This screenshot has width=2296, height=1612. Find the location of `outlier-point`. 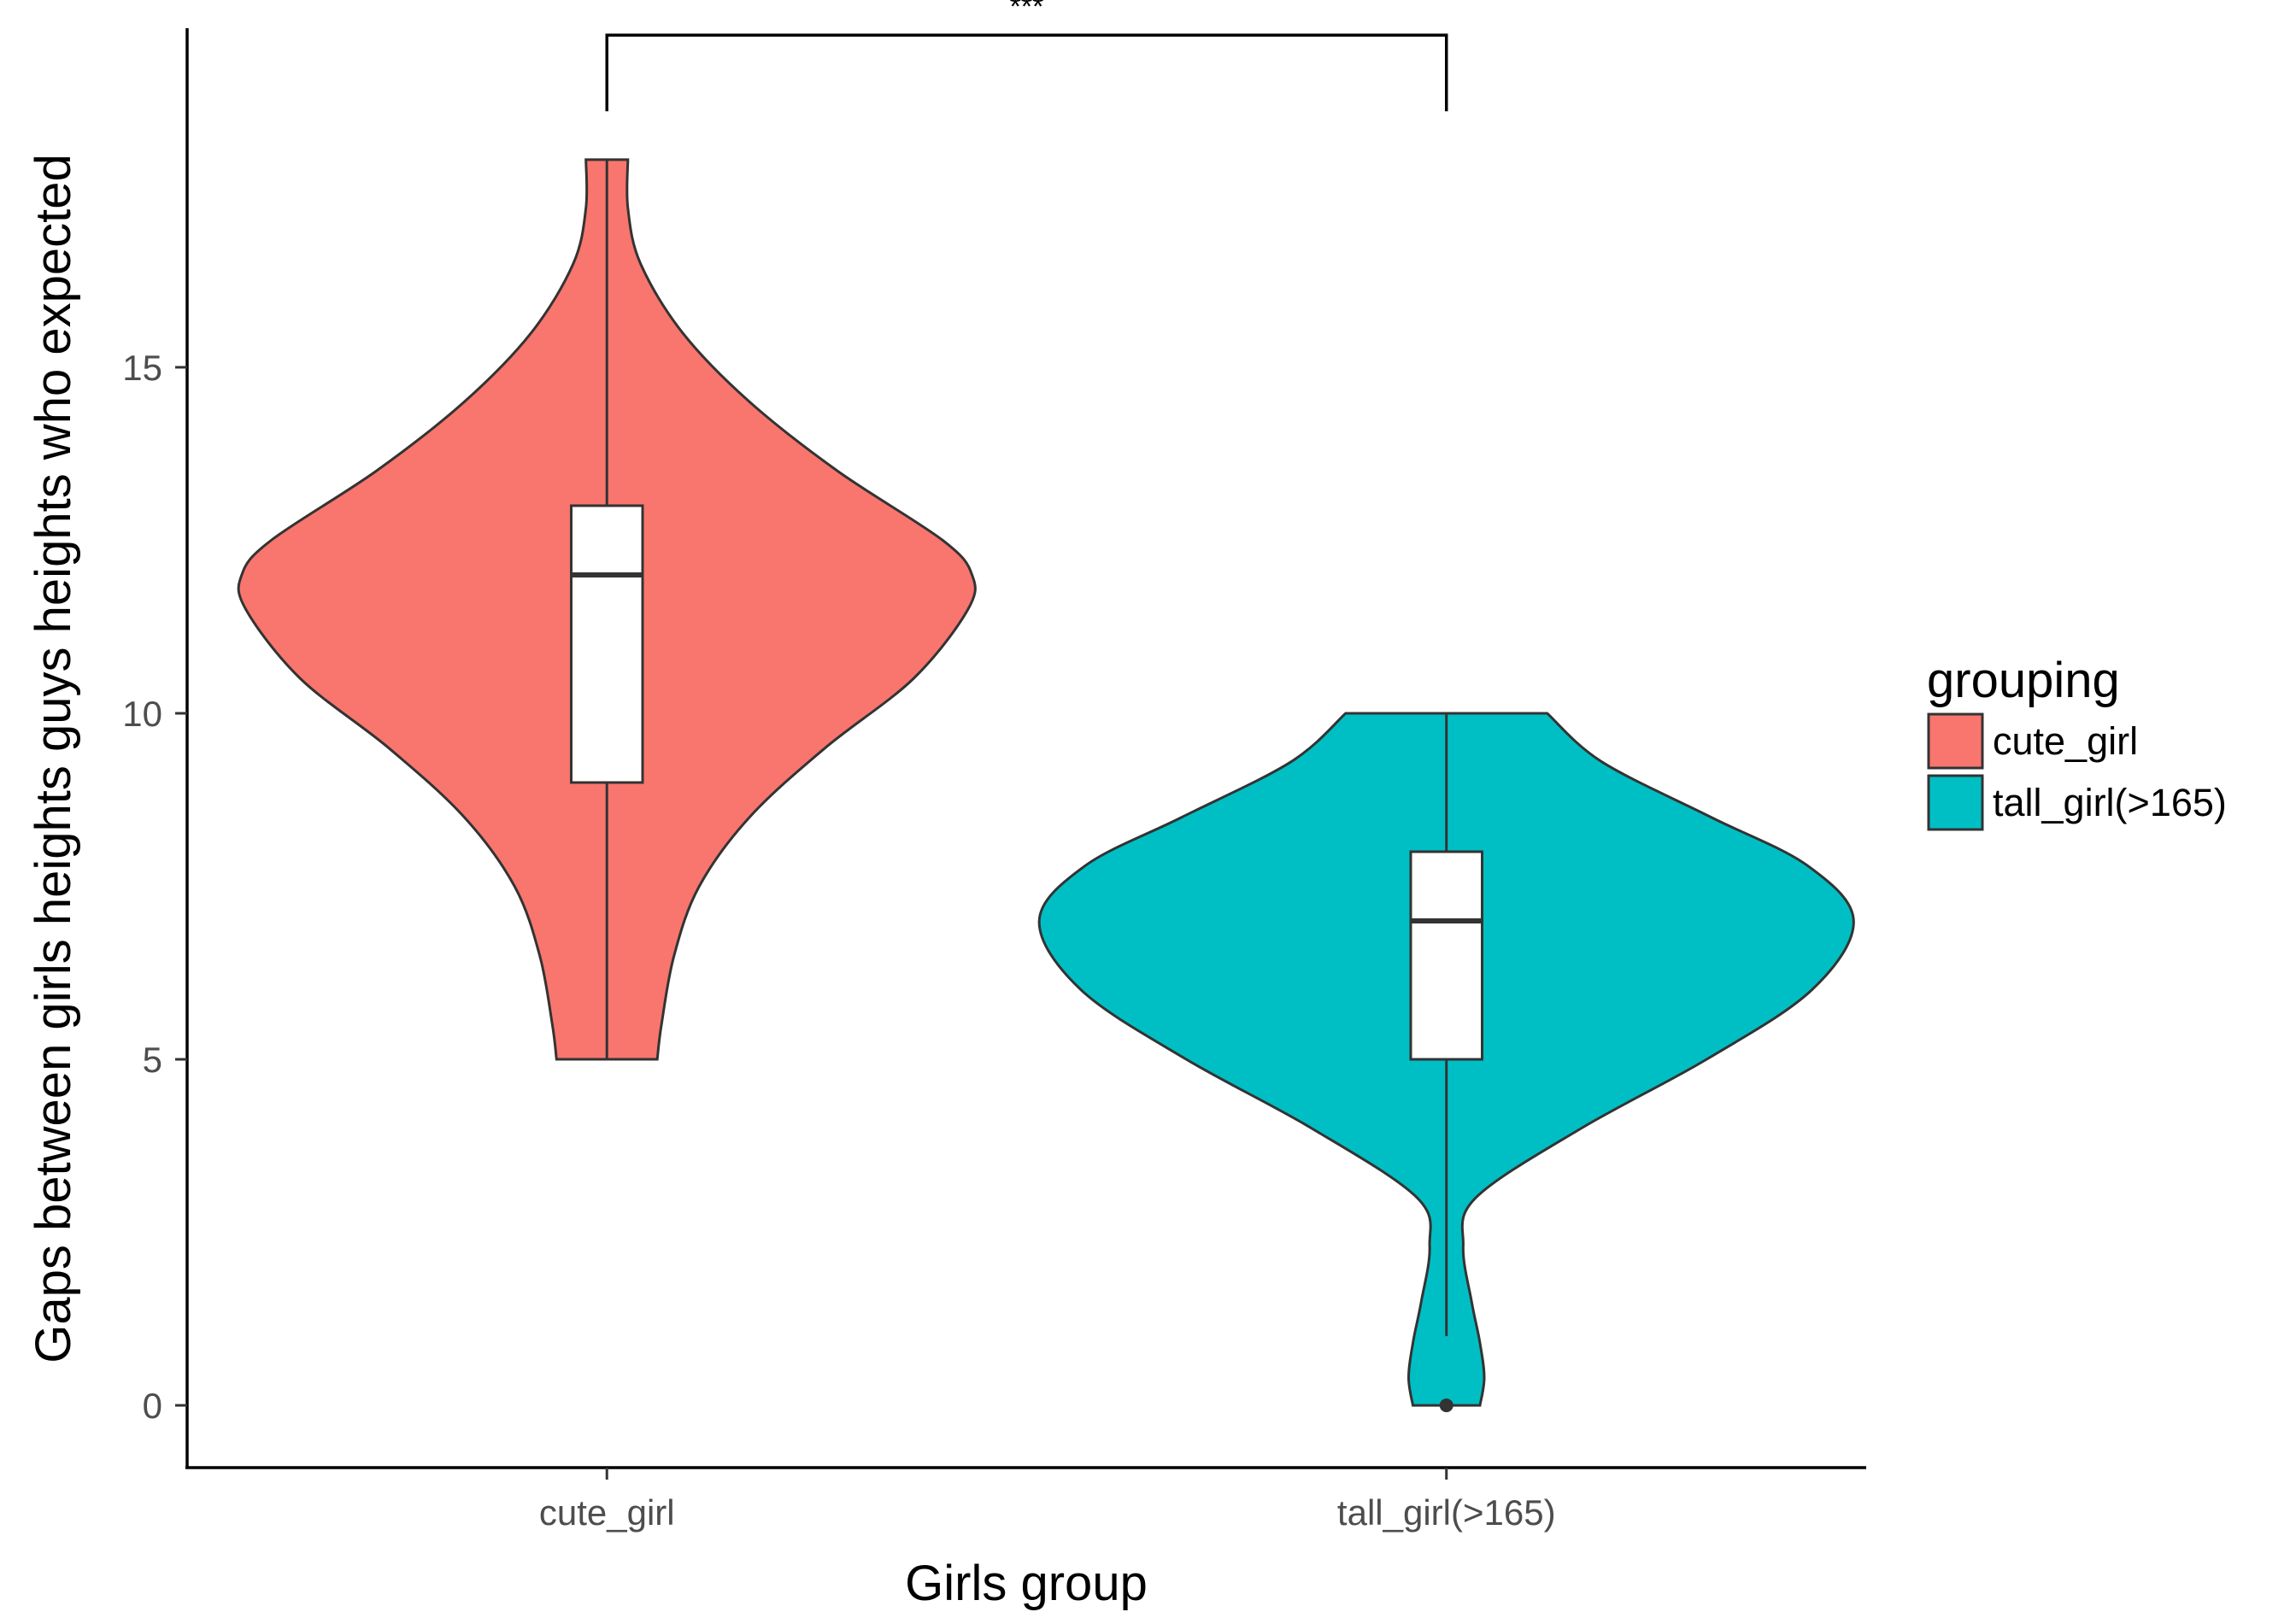

outlier-point is located at coordinates (1446, 1405).